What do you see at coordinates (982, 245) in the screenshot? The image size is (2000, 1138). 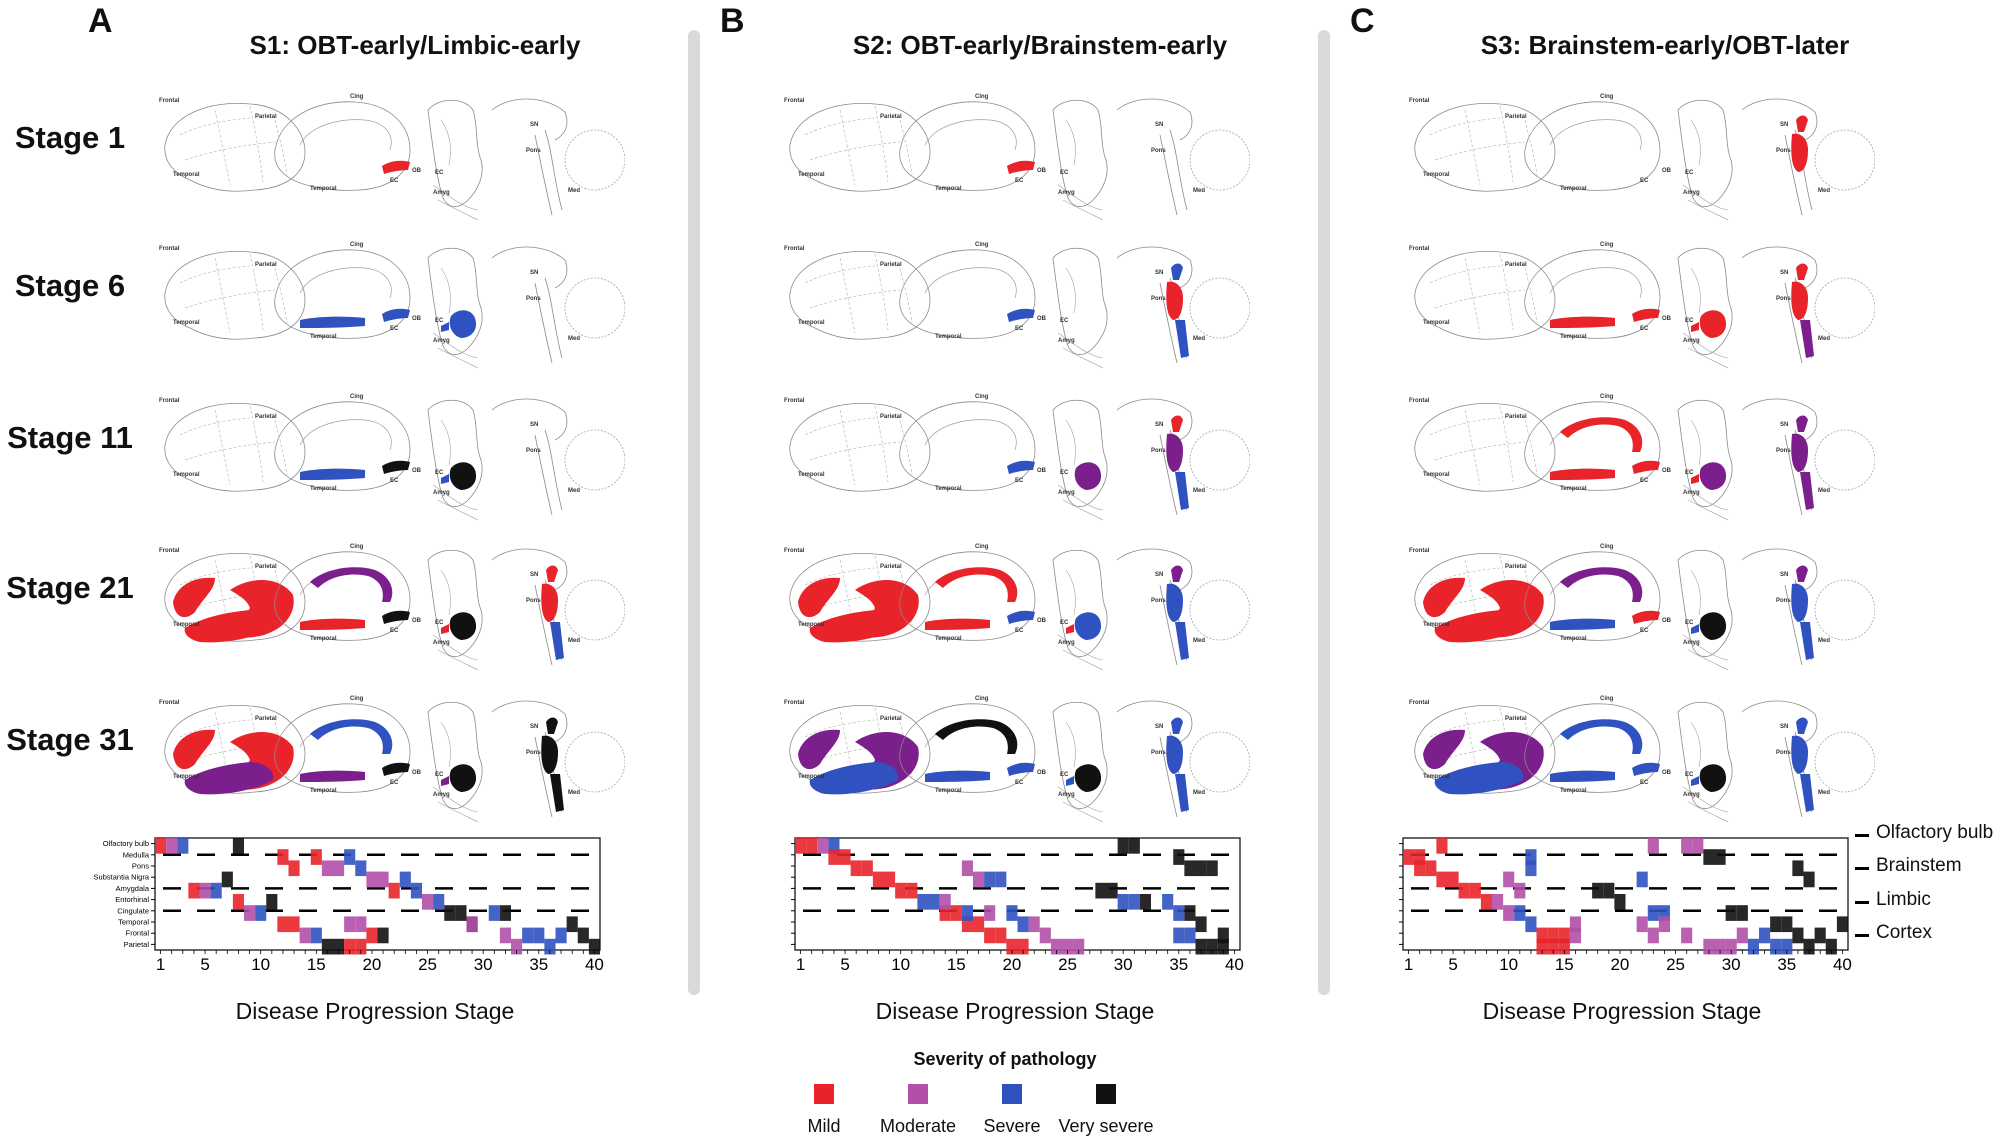 I see `brain-label-cing: Cing` at bounding box center [982, 245].